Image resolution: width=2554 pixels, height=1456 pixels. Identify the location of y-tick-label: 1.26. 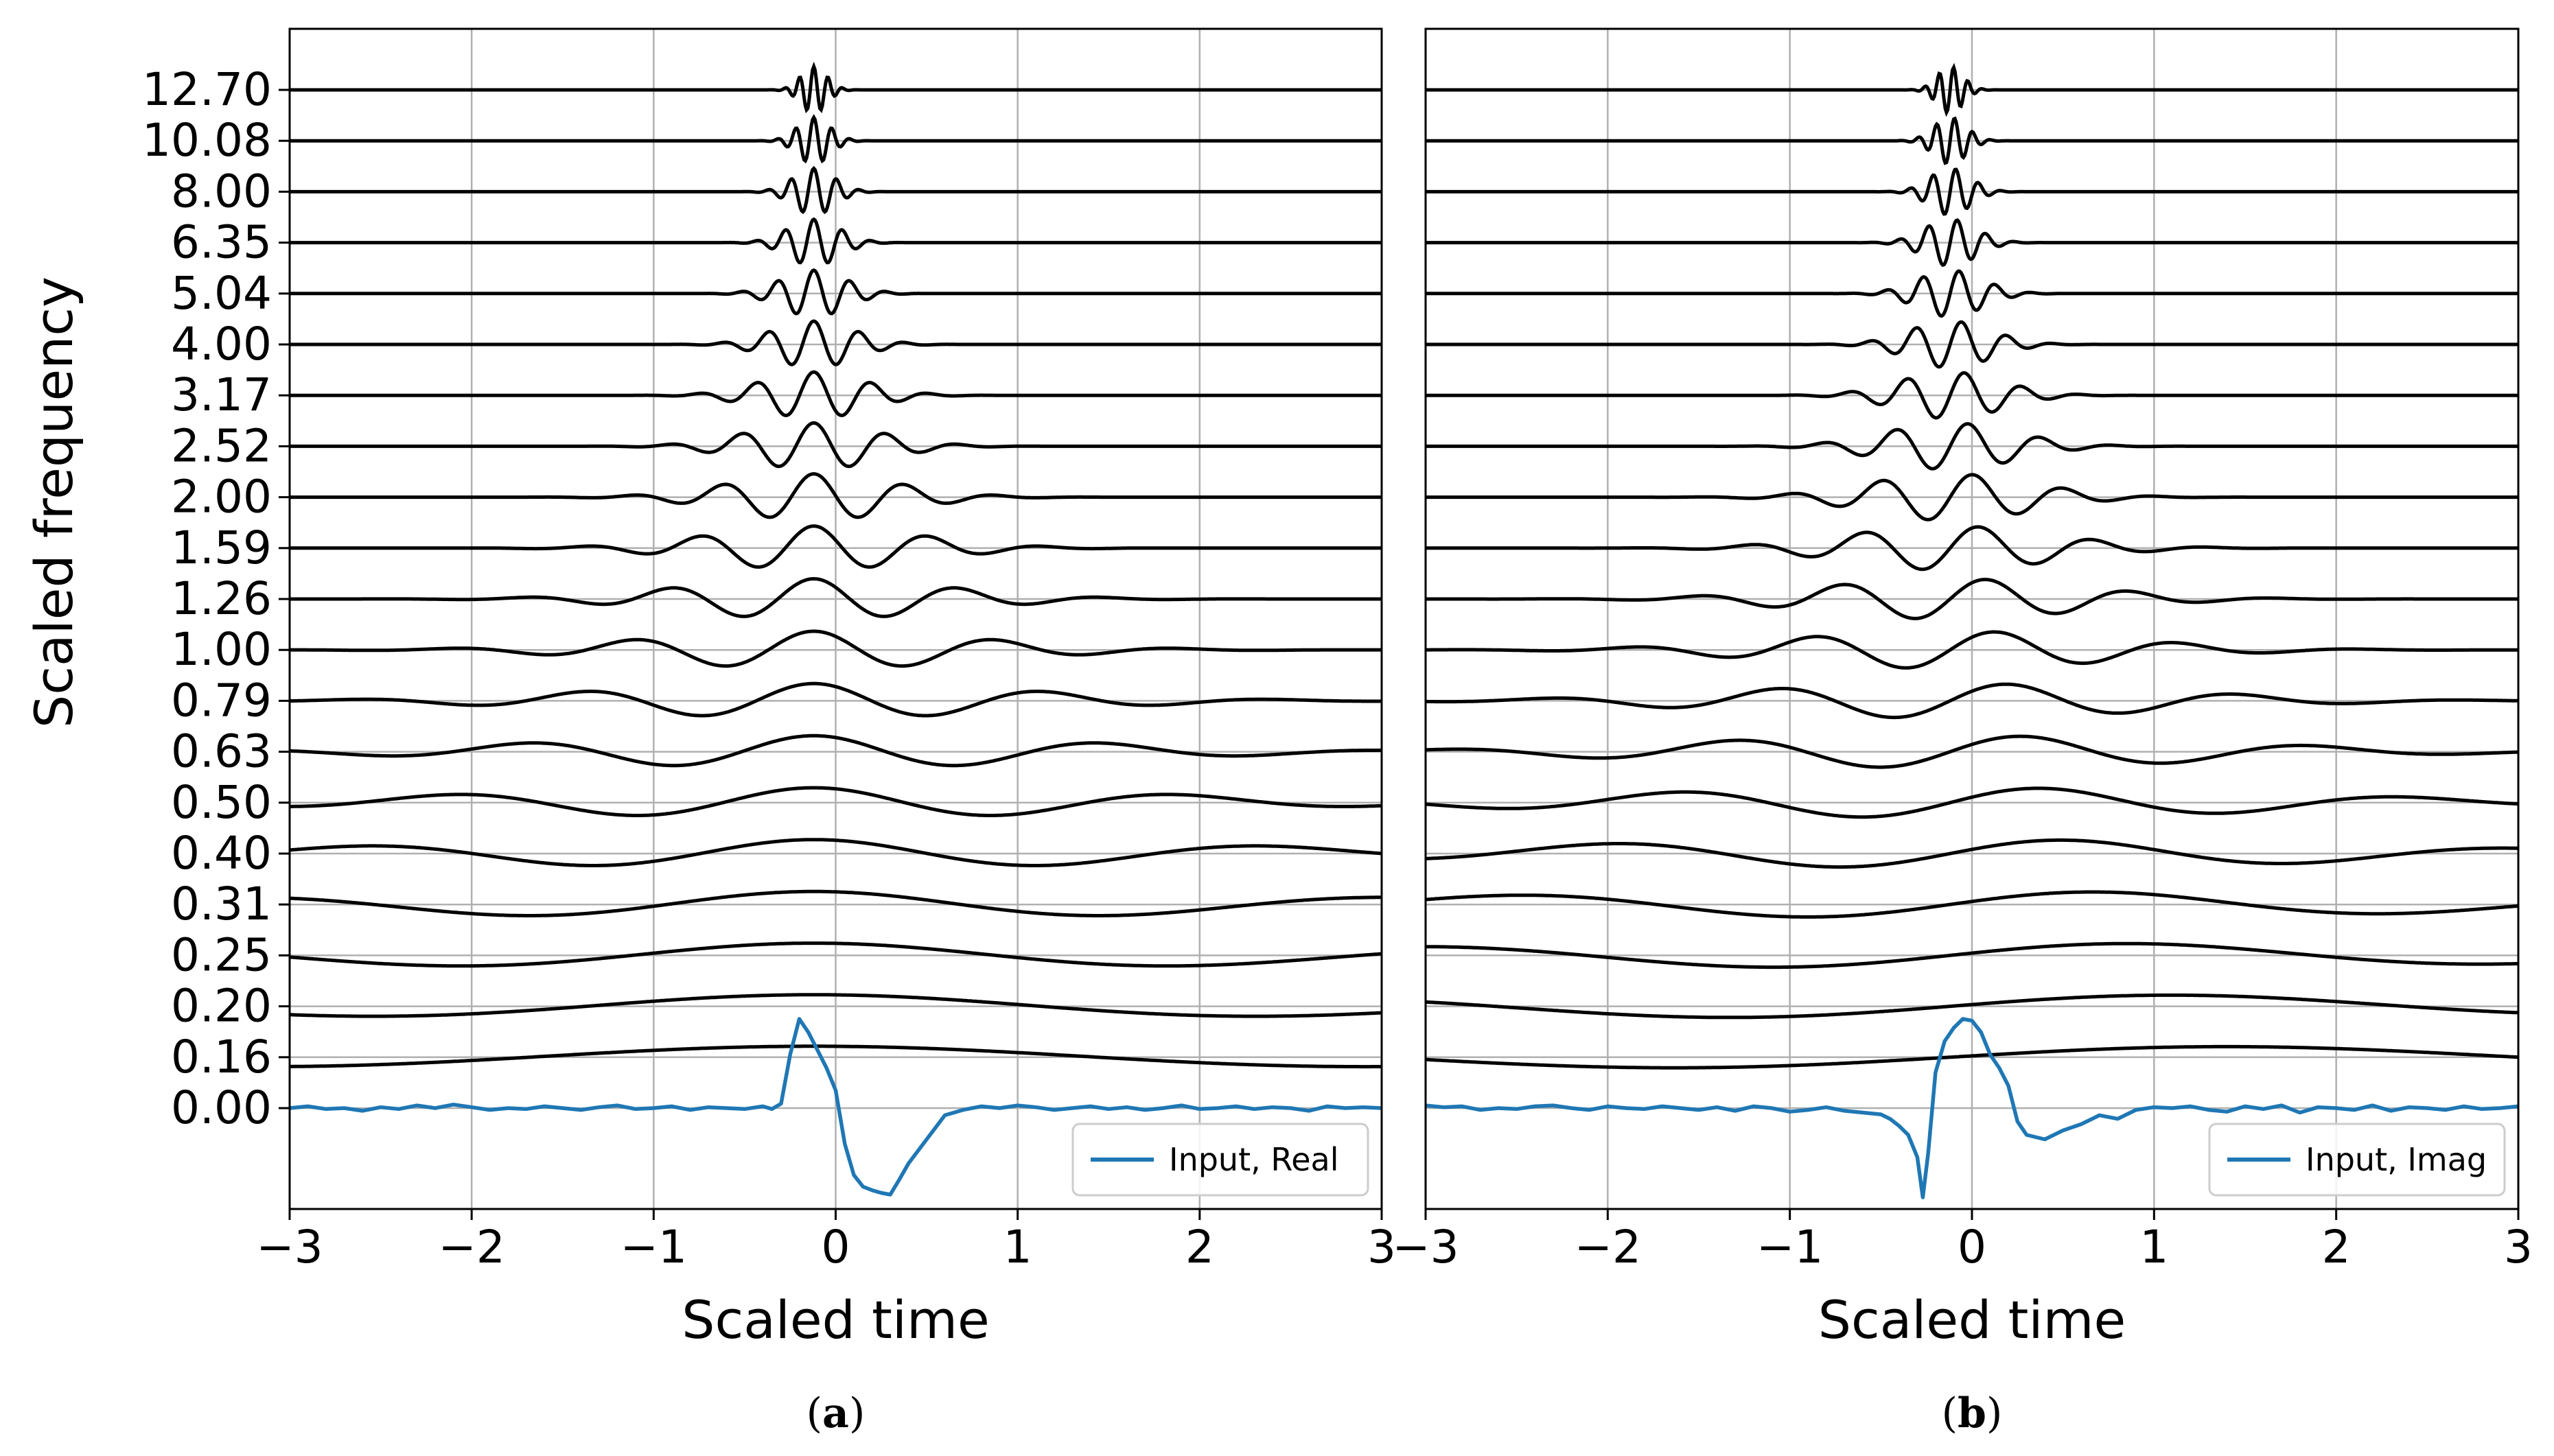
(221, 598).